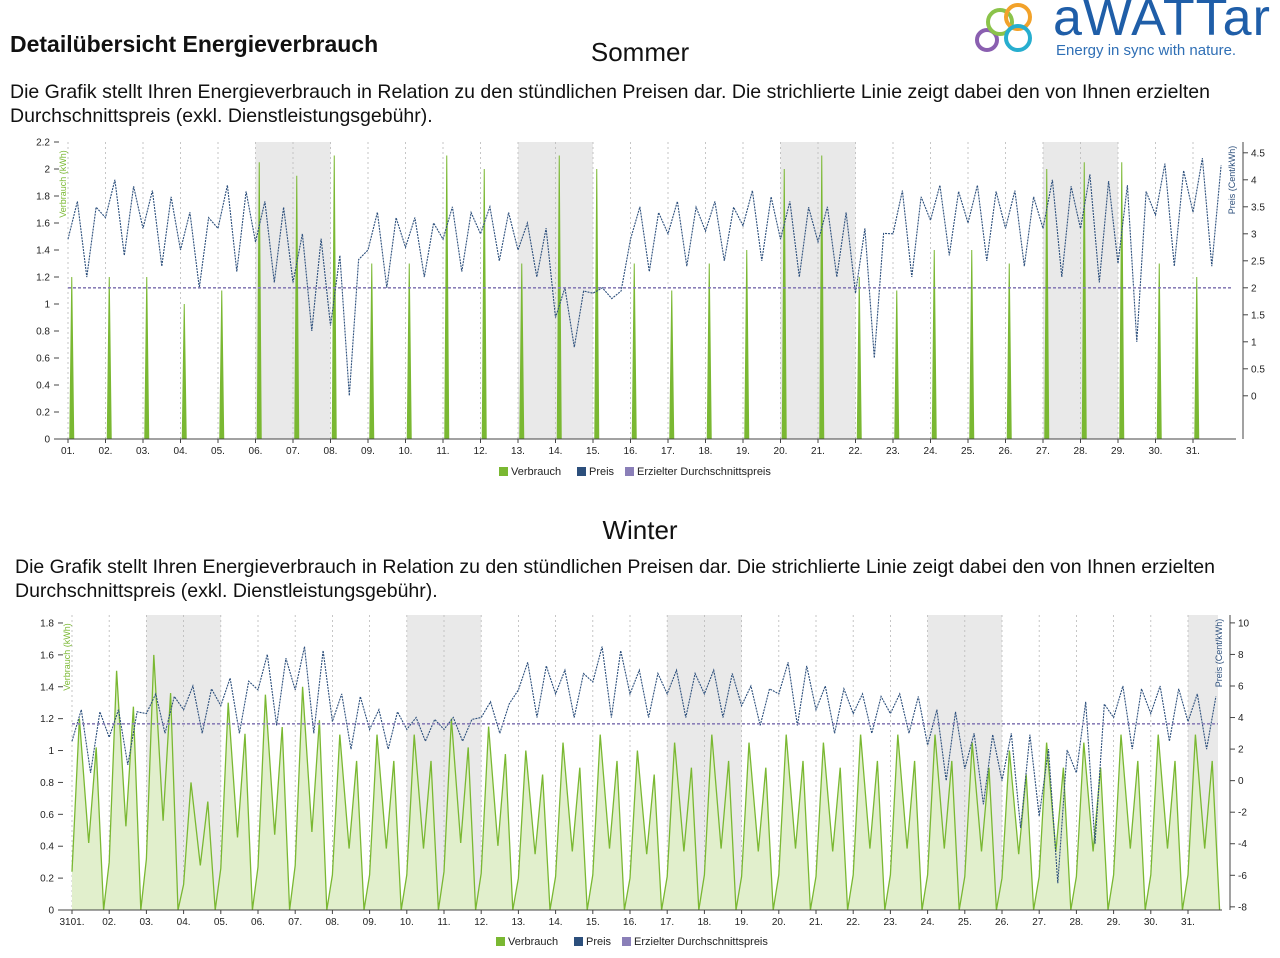  Describe the element at coordinates (1241, 655) in the screenshot. I see `y2-tick-label: 8` at that location.